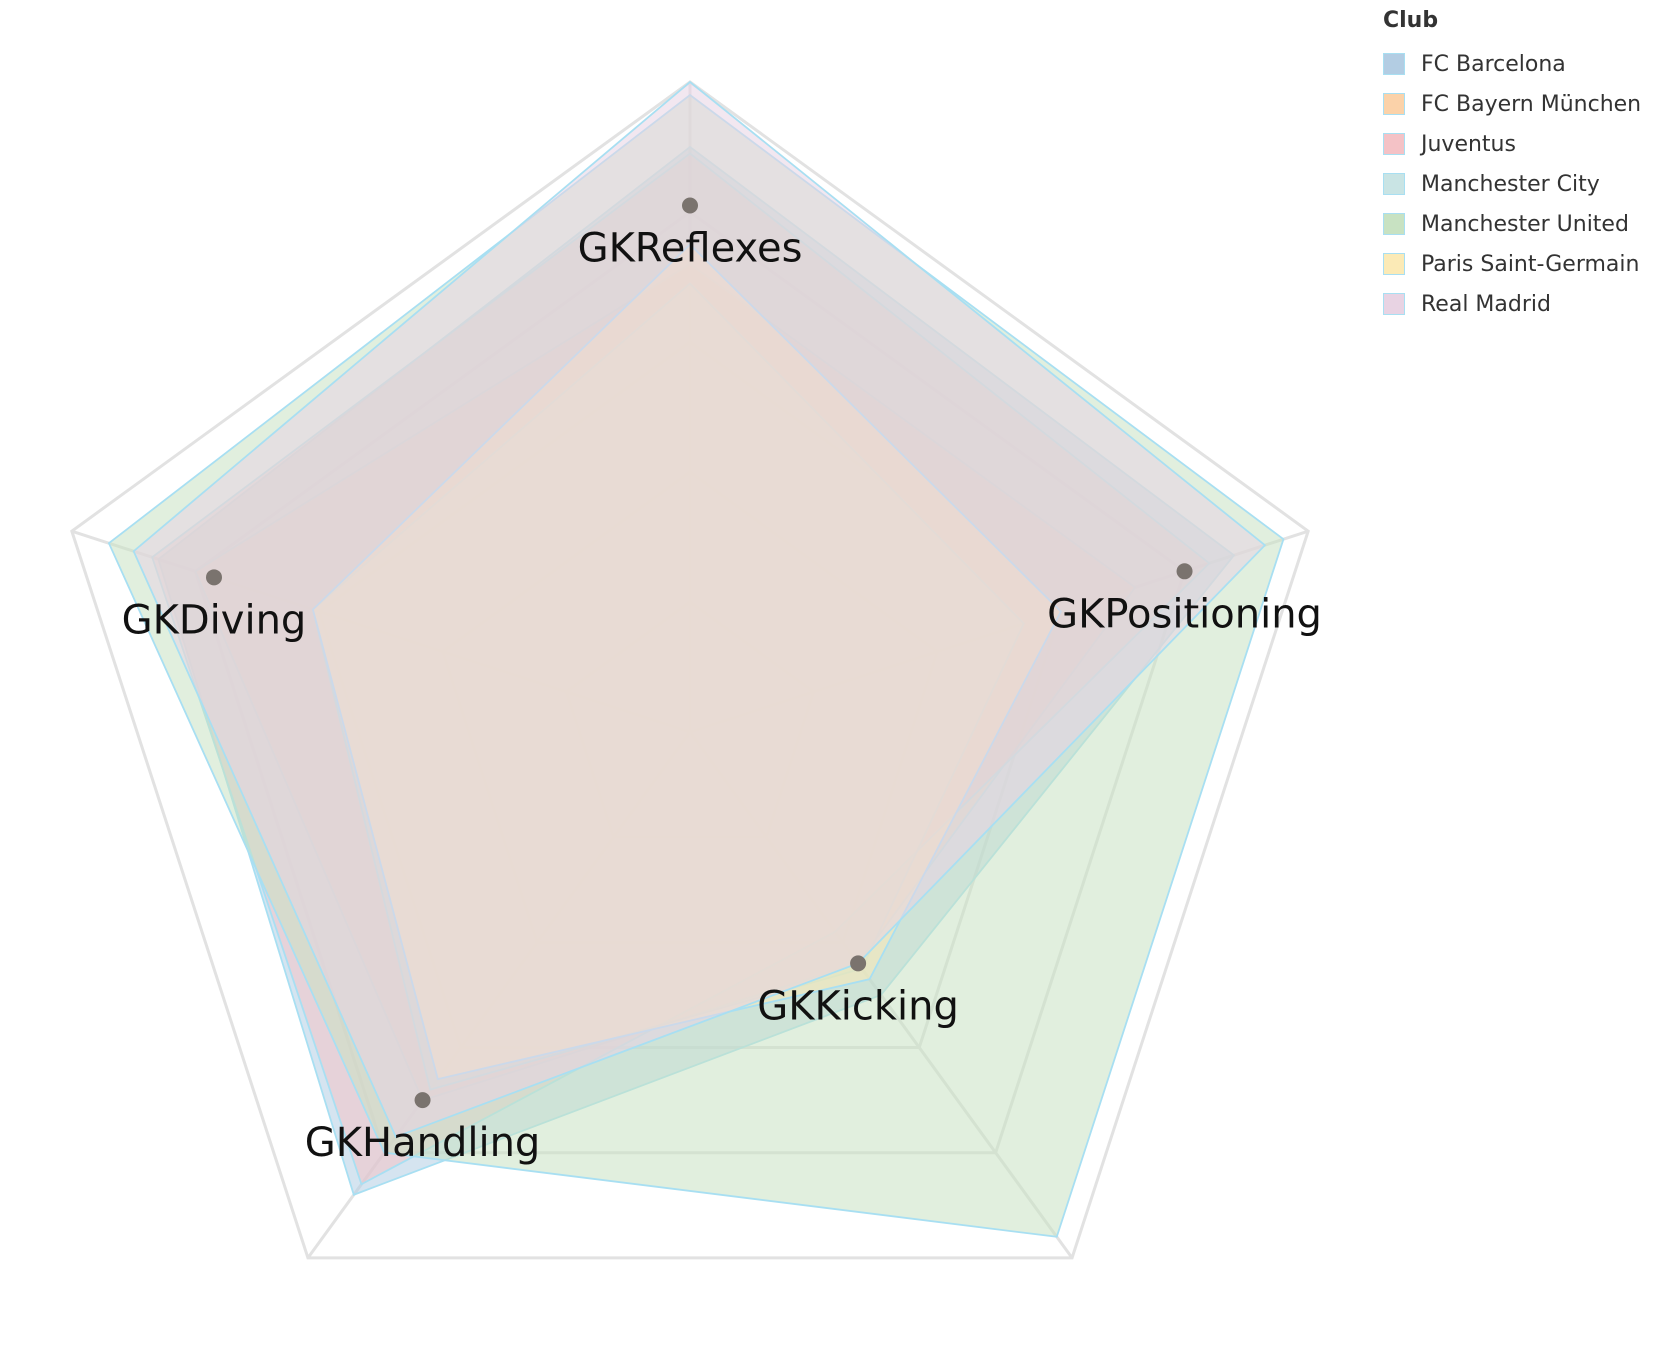 This screenshot has width=1656, height=1356. What do you see at coordinates (1530, 264) in the screenshot?
I see `legend-label: Paris Saint-Germain` at bounding box center [1530, 264].